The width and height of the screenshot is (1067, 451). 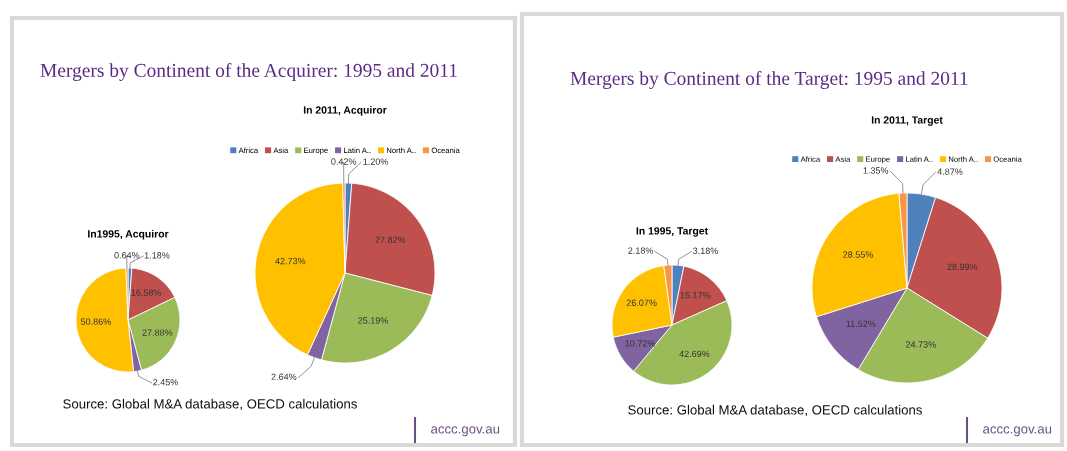 What do you see at coordinates (672, 232) in the screenshot?
I see `chart-title: In 1995, Target` at bounding box center [672, 232].